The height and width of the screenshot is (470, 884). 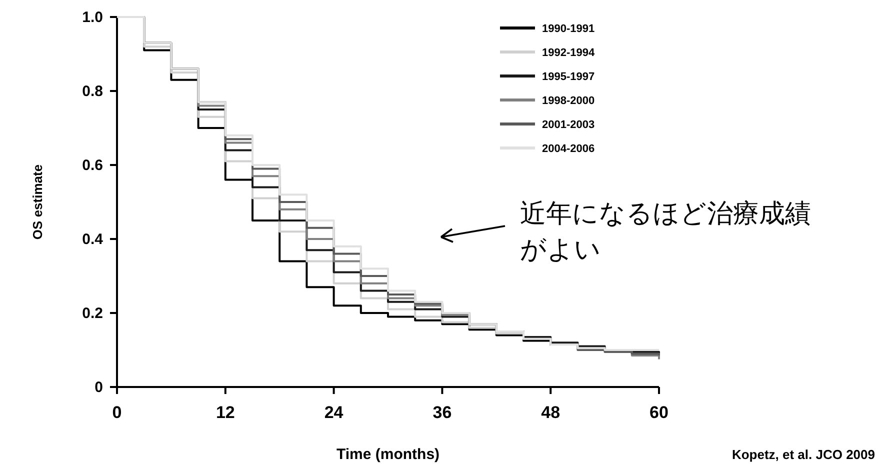 I want to click on x-axis-title: Time (months), so click(x=388, y=454).